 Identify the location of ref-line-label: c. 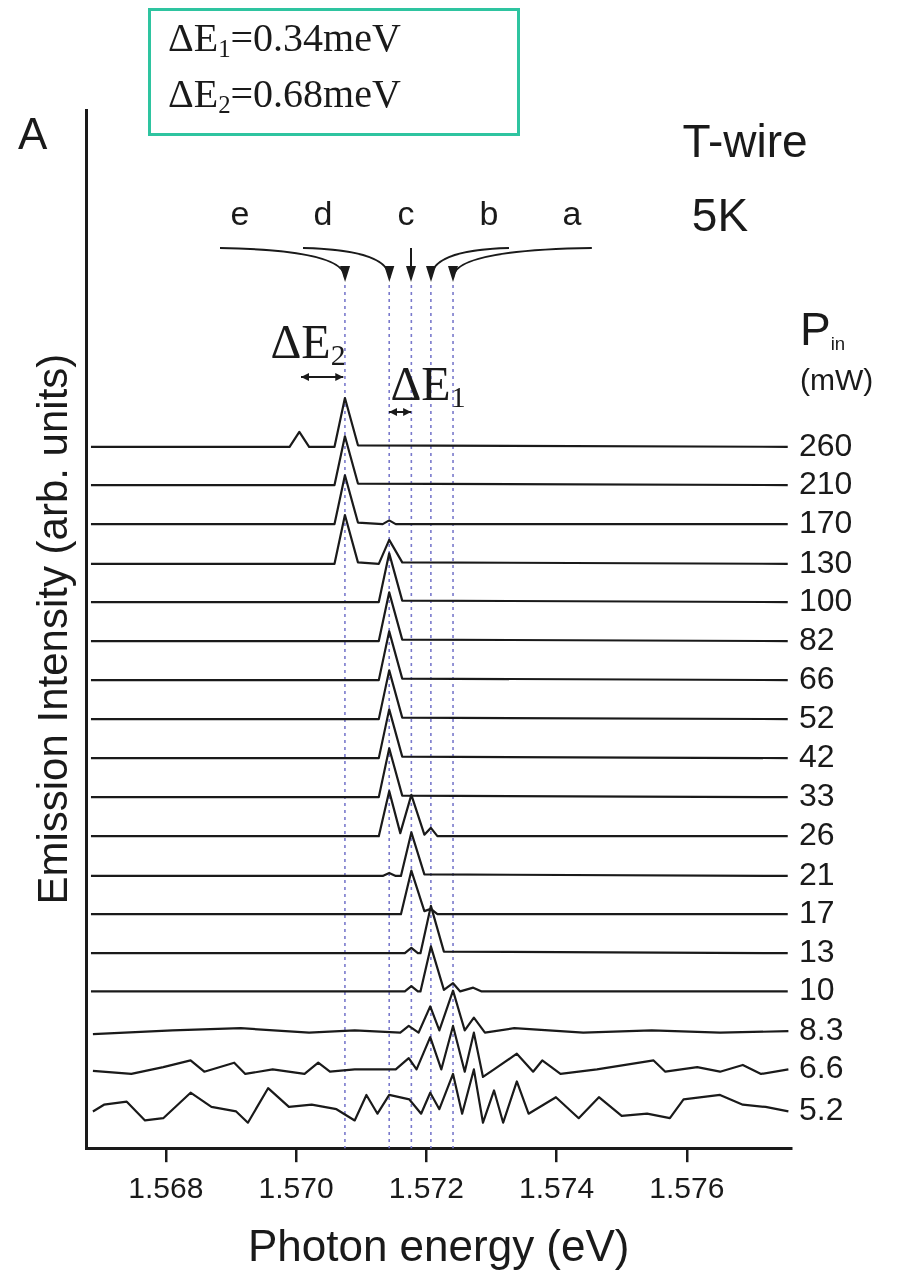
(406, 213).